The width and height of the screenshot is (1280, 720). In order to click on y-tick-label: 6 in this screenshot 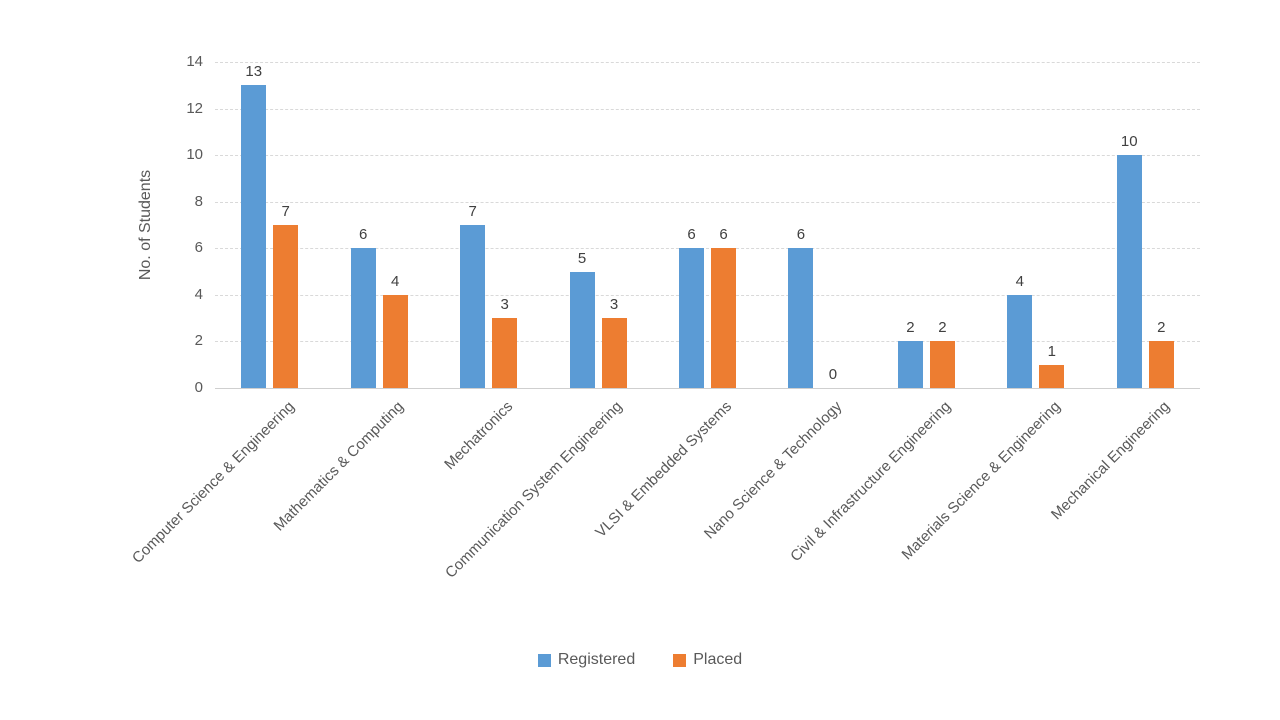, I will do `click(198, 248)`.